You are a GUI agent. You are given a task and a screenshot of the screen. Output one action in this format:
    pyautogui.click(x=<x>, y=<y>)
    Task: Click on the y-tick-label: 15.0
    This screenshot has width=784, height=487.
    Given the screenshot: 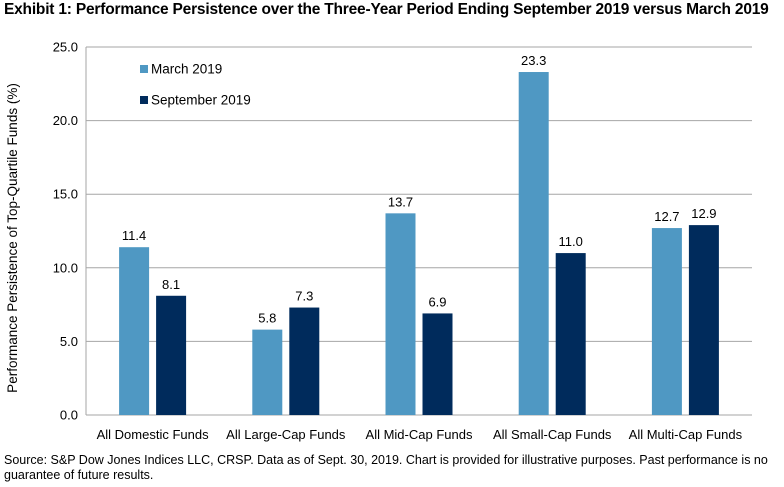 What is the action you would take?
    pyautogui.click(x=65, y=194)
    